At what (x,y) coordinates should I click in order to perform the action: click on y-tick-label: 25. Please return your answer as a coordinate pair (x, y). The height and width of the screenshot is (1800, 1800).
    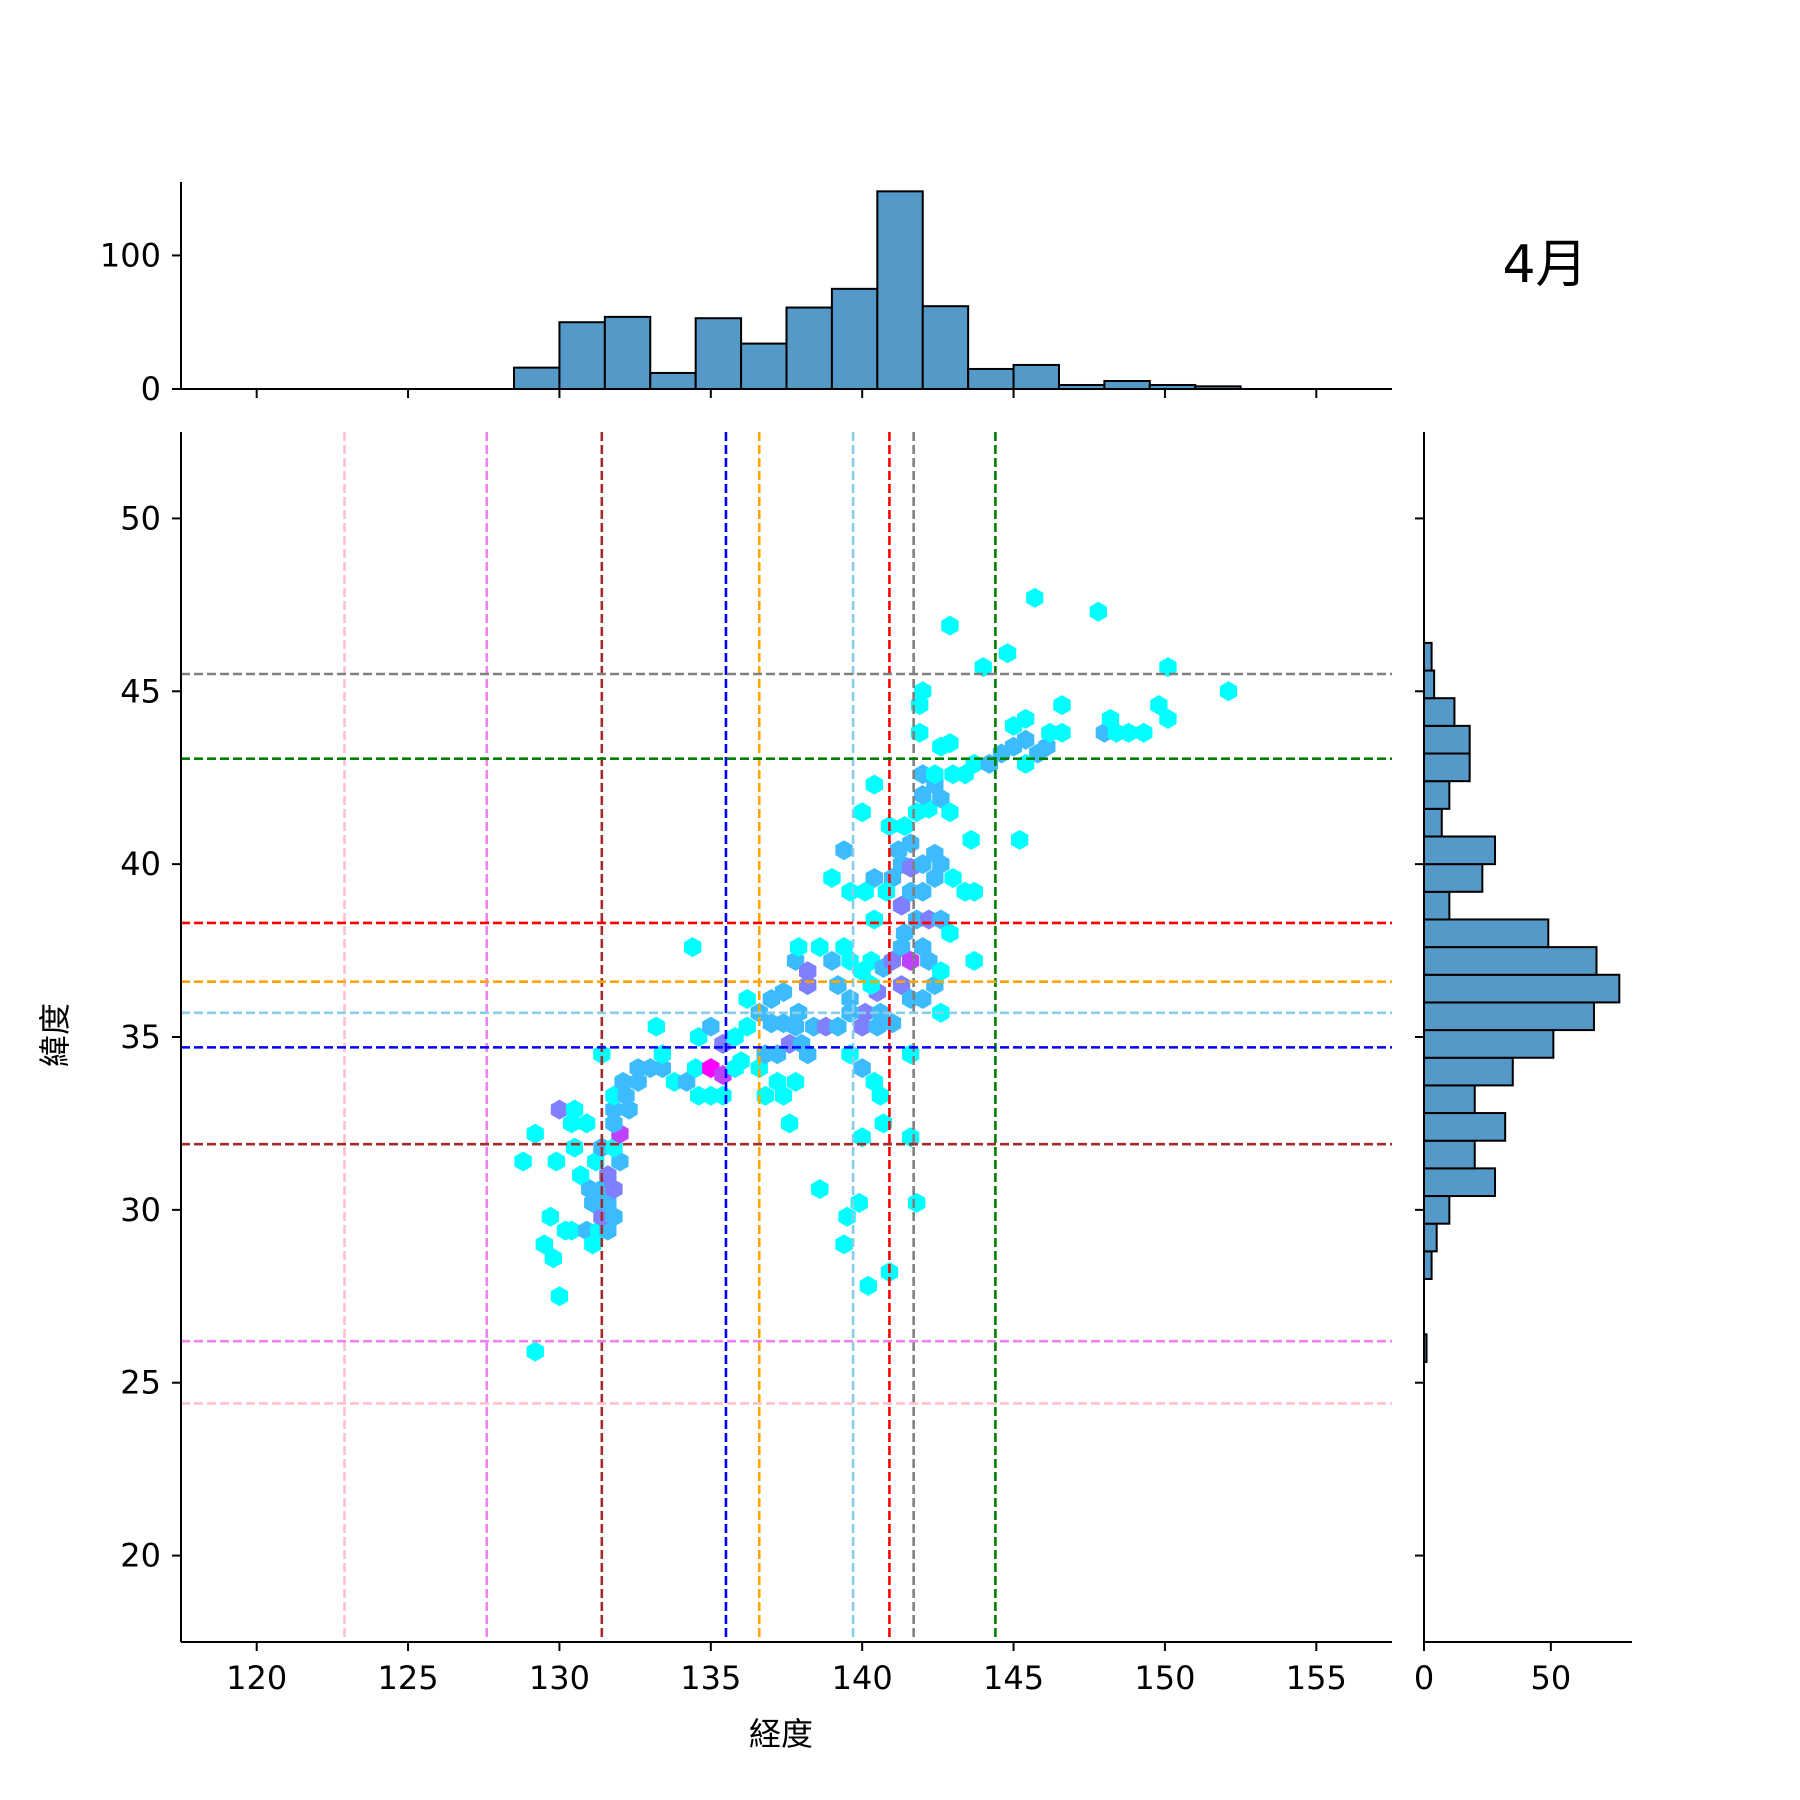
    Looking at the image, I should click on (140, 1383).